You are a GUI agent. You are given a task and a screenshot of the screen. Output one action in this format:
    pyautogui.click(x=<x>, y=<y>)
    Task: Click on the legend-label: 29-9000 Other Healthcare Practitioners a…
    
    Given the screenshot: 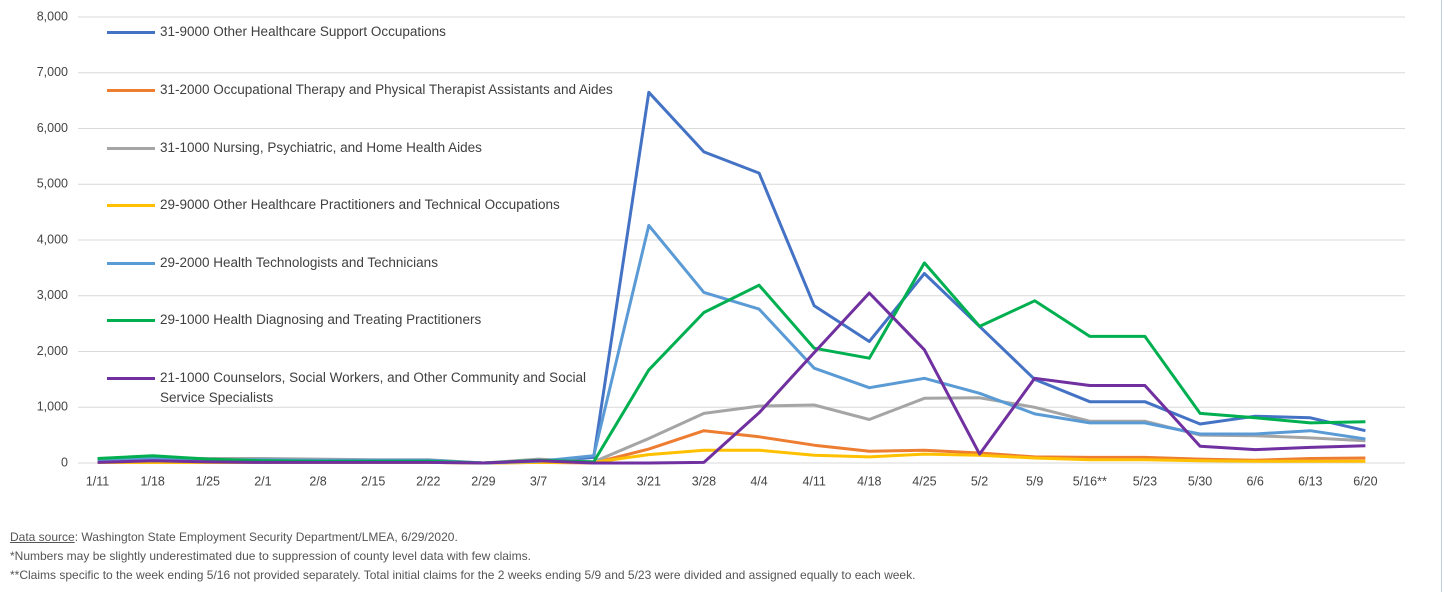 What is the action you would take?
    pyautogui.click(x=360, y=204)
    